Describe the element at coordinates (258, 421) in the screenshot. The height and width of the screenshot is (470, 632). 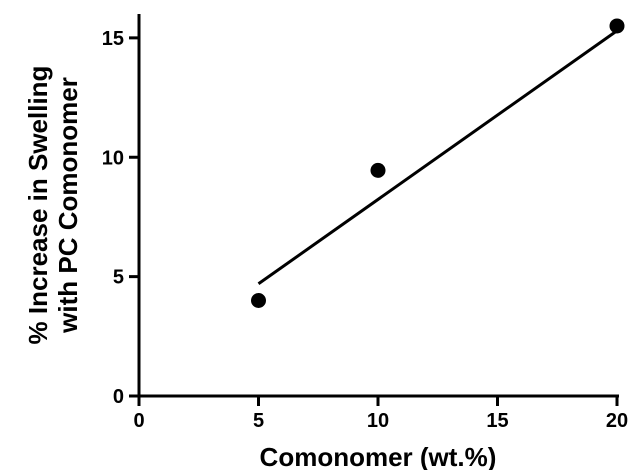
I see `x-tick-label: 5` at that location.